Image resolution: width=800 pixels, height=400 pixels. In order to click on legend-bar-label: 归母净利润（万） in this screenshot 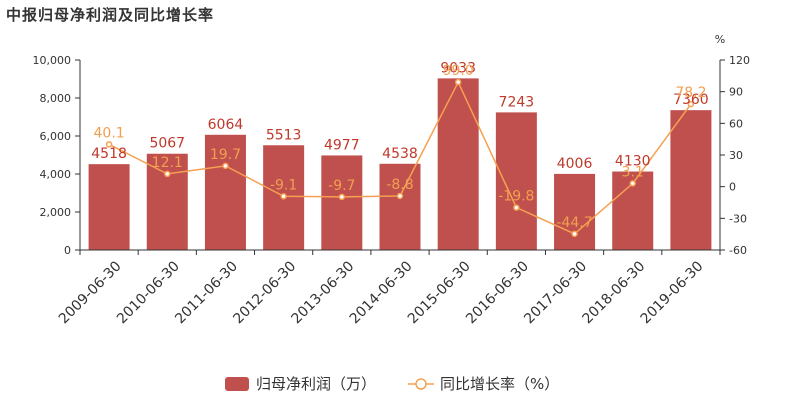, I will do `click(316, 384)`.